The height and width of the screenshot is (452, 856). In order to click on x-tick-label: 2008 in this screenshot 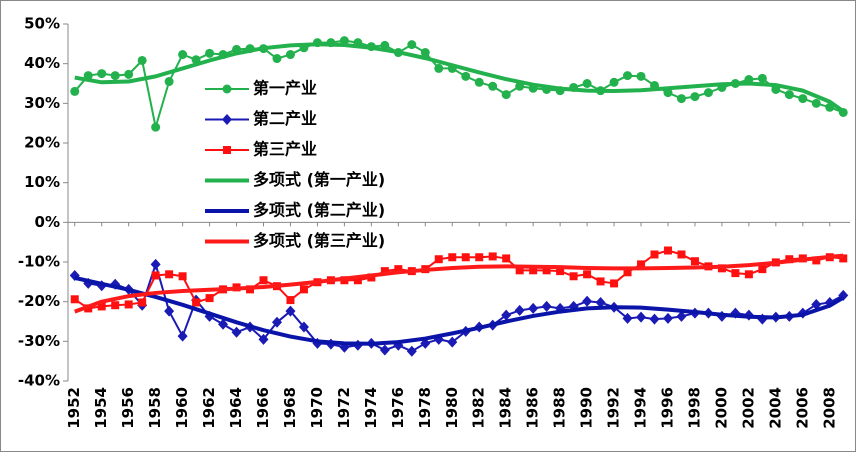, I will do `click(829, 408)`.